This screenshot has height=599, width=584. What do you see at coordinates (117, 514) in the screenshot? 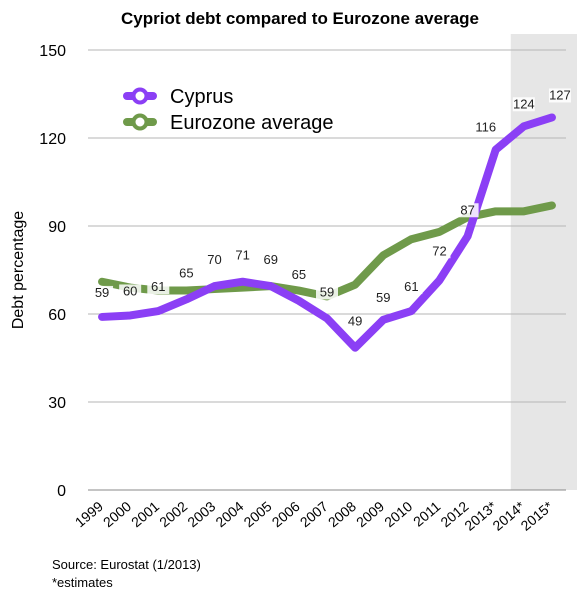
I see `x-tick-label: 2000` at bounding box center [117, 514].